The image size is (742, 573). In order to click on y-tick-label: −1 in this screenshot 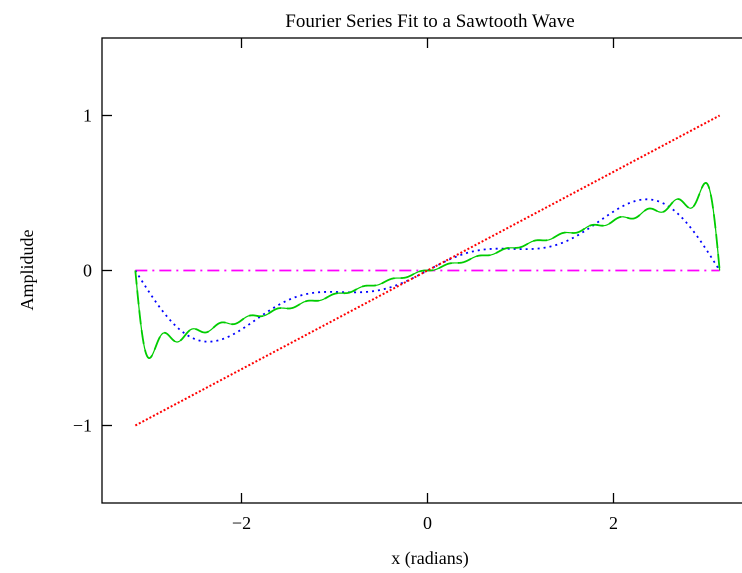, I will do `click(82, 426)`.